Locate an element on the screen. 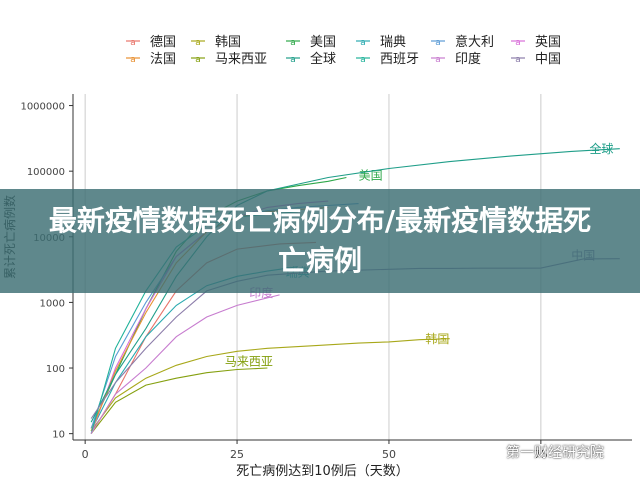  legend-entry: 马来西亚 is located at coordinates (241, 59).